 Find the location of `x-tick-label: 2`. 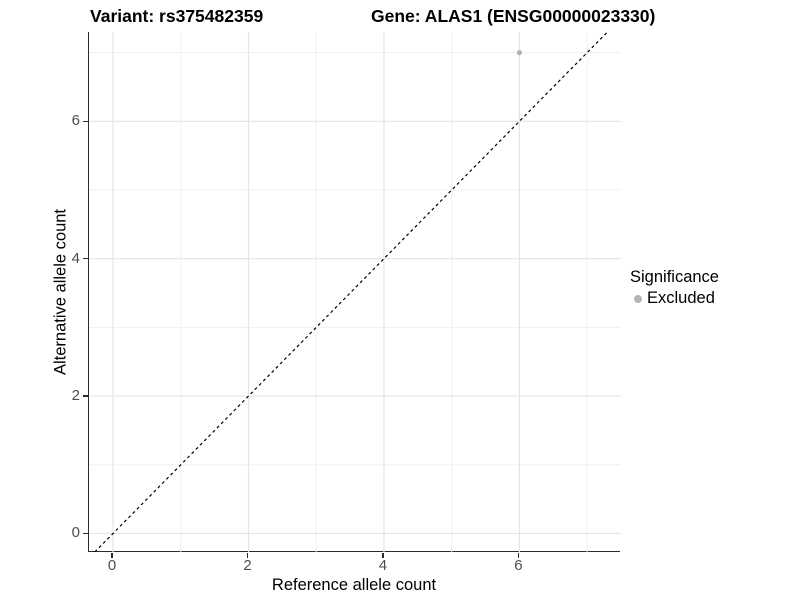

x-tick-label: 2 is located at coordinates (247, 565).